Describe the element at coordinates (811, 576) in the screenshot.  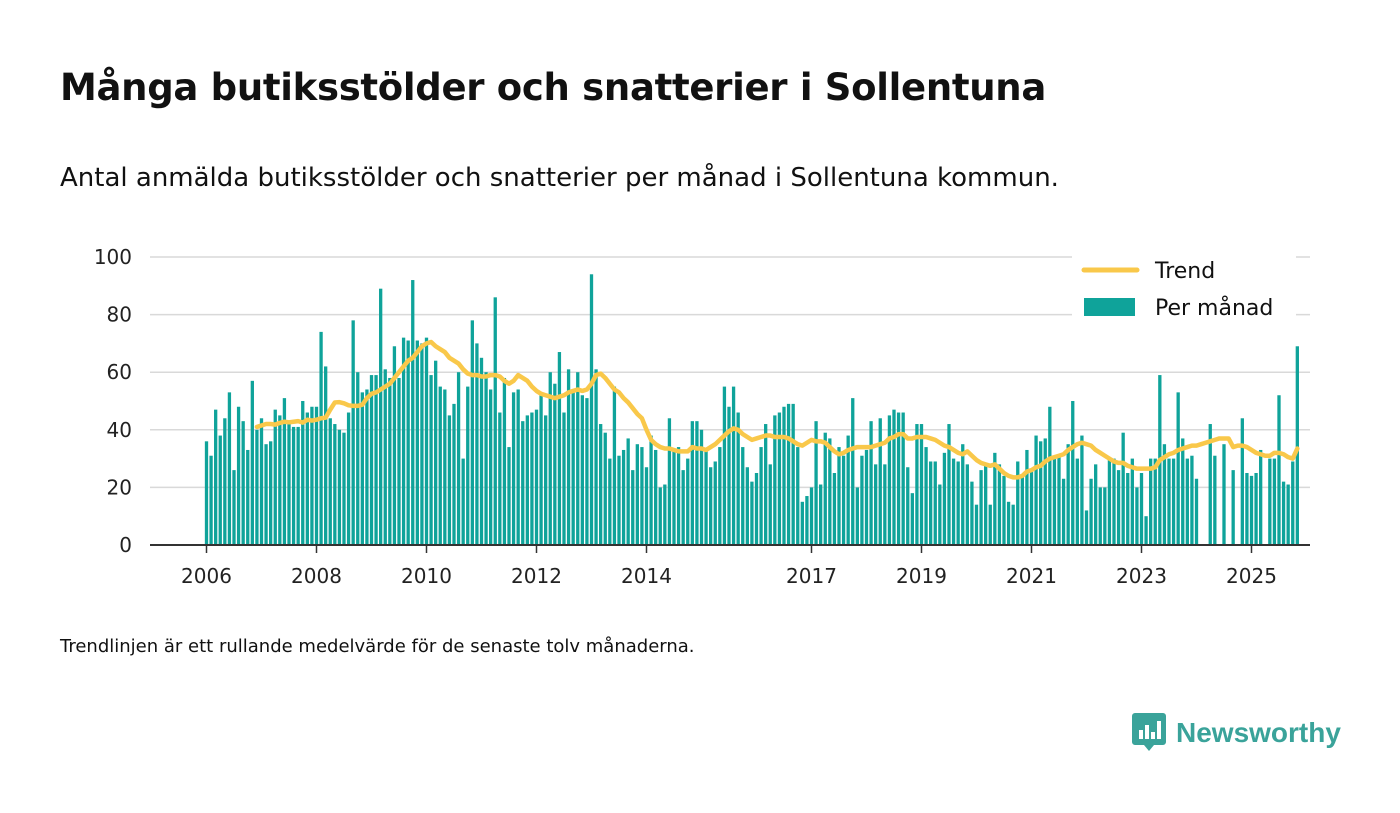
I see `x-tick-label: 2017` at that location.